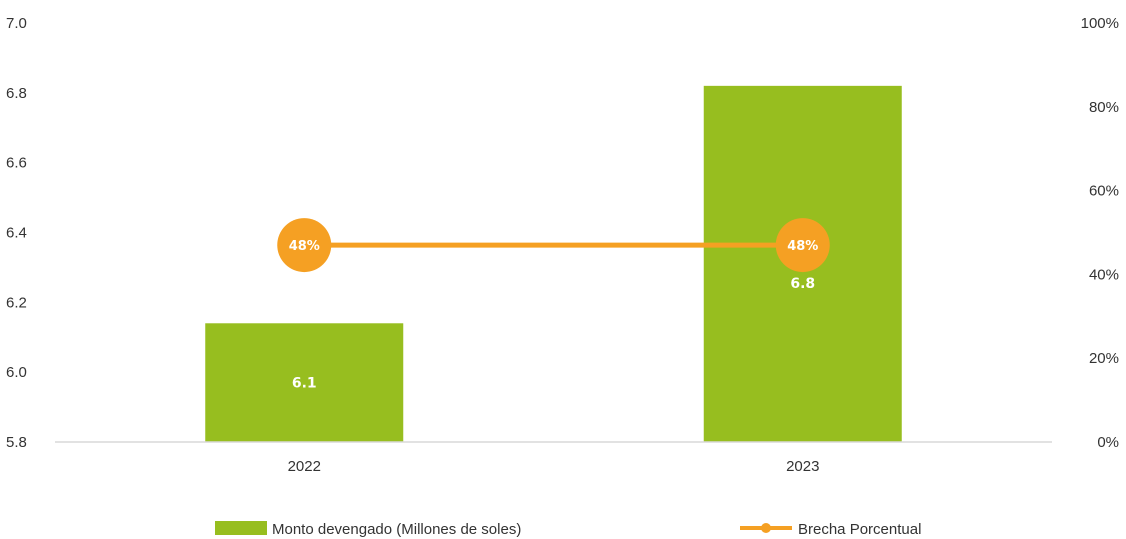  I want to click on legend-line-label: Brecha Porcentual, so click(859, 529).